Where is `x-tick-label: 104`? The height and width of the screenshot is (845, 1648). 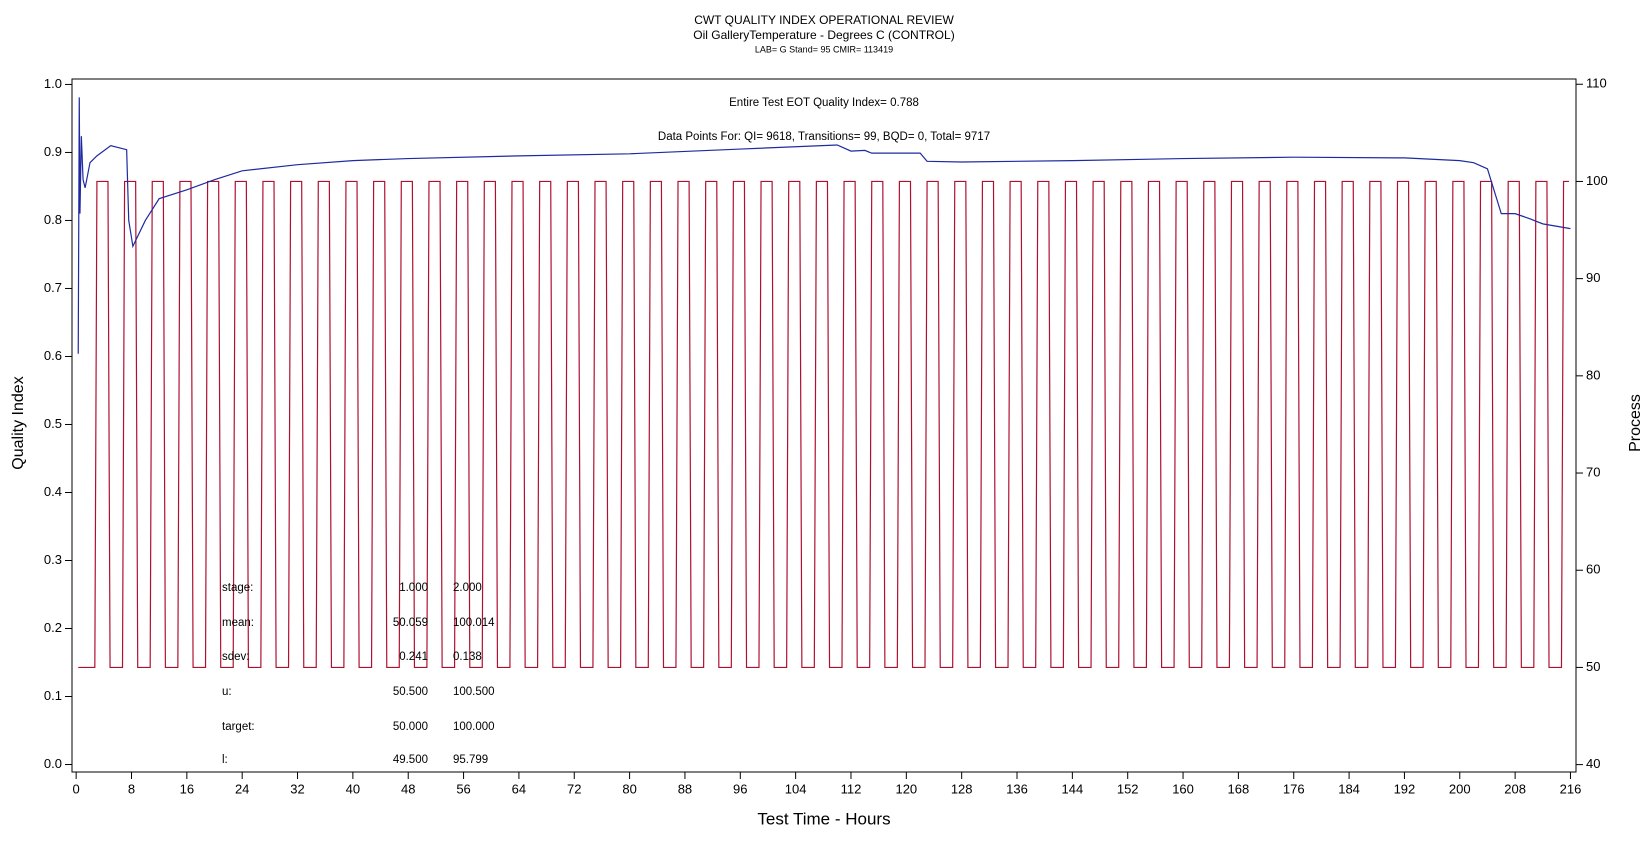
x-tick-label: 104 is located at coordinates (796, 788).